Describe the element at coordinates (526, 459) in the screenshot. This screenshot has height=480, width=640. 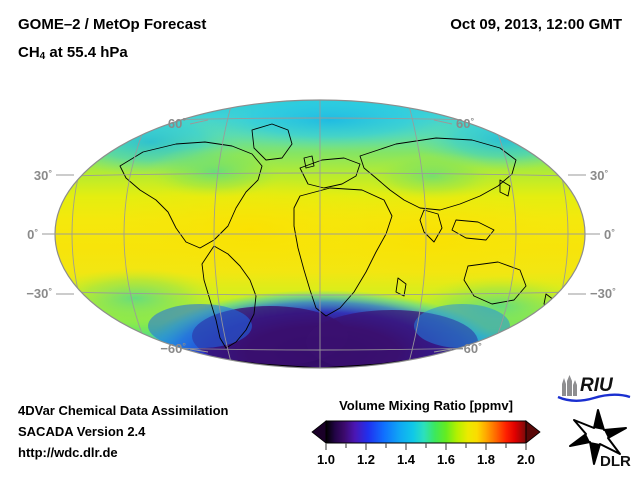
I see `colorbar-tick-5: 2.0` at that location.